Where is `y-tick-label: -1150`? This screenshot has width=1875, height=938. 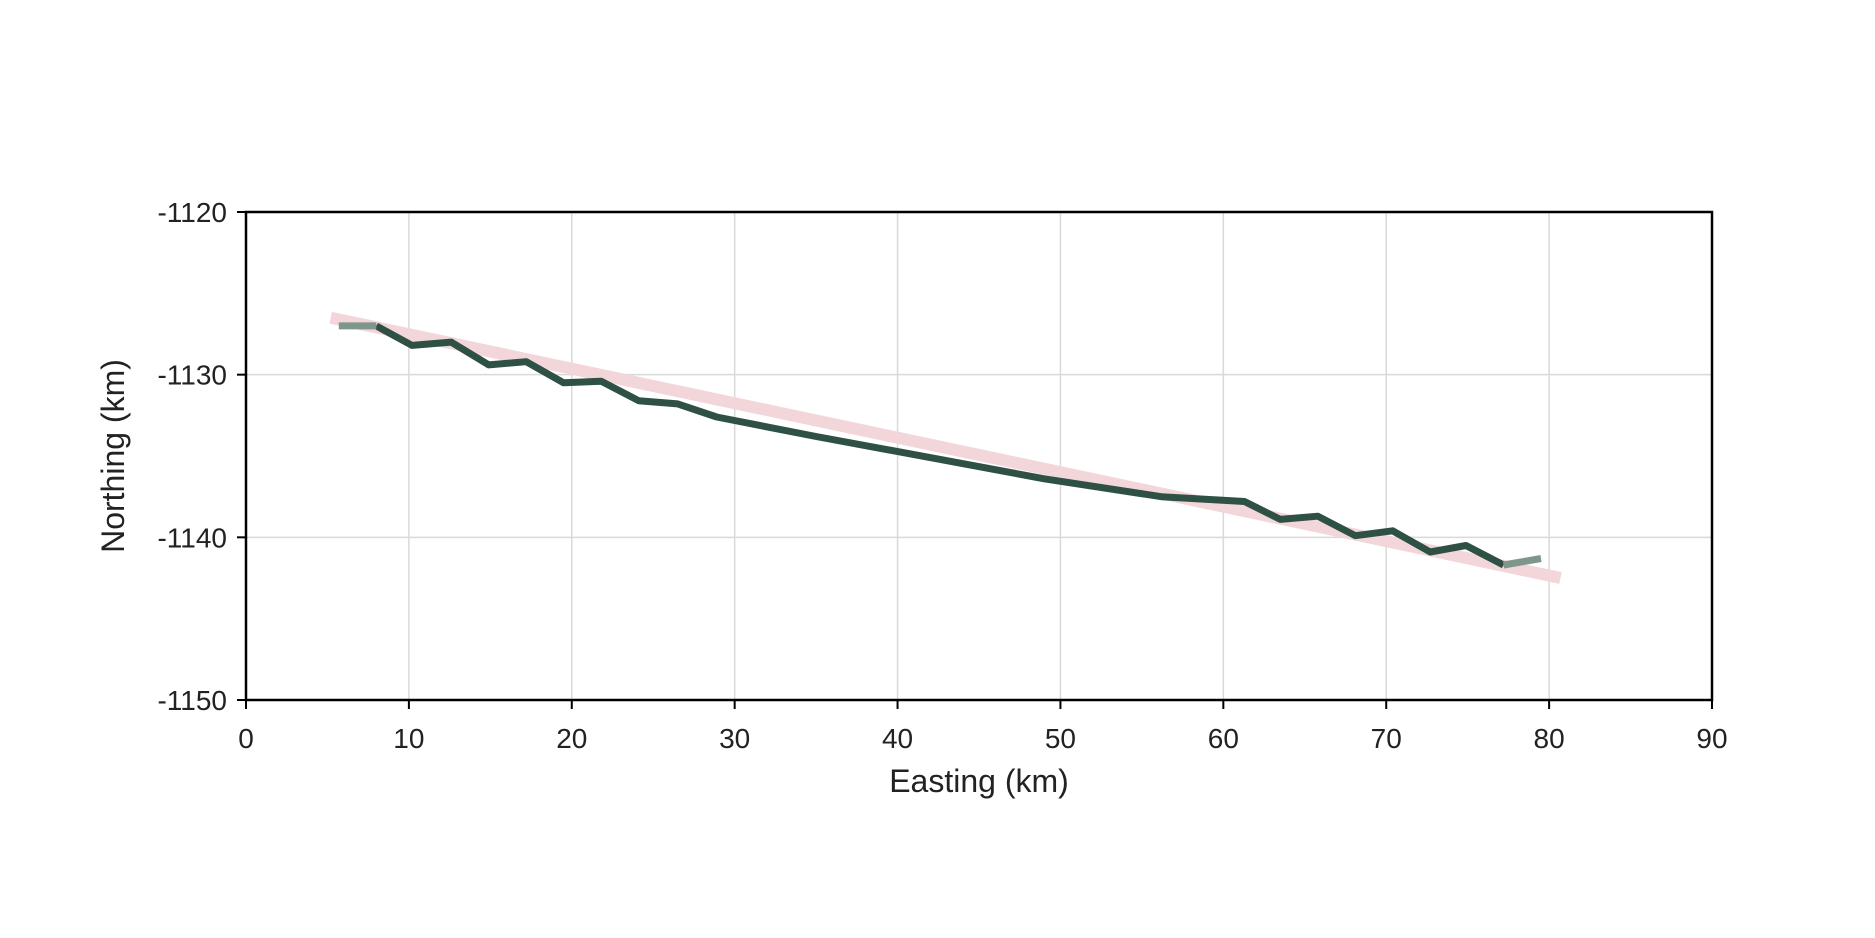 y-tick-label: -1150 is located at coordinates (192, 700).